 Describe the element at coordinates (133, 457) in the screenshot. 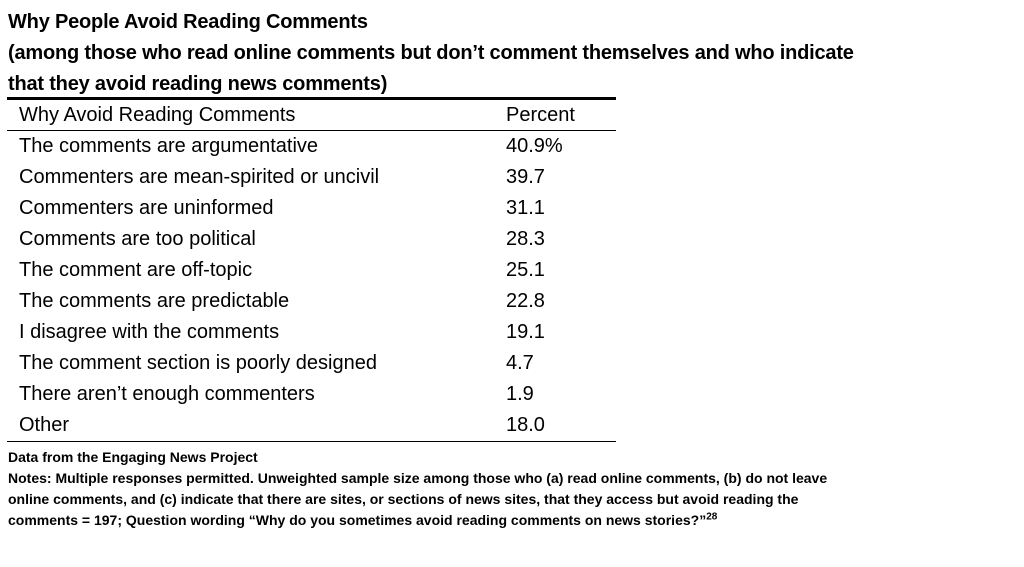

I see `source-note: Data from the Engaging News Project` at that location.